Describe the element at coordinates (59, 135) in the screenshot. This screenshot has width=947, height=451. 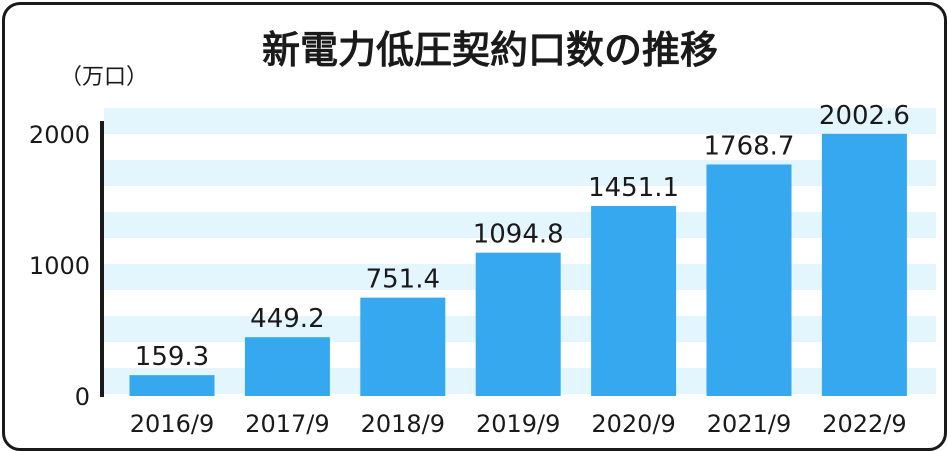
I see `y-tick-label: 2000` at that location.